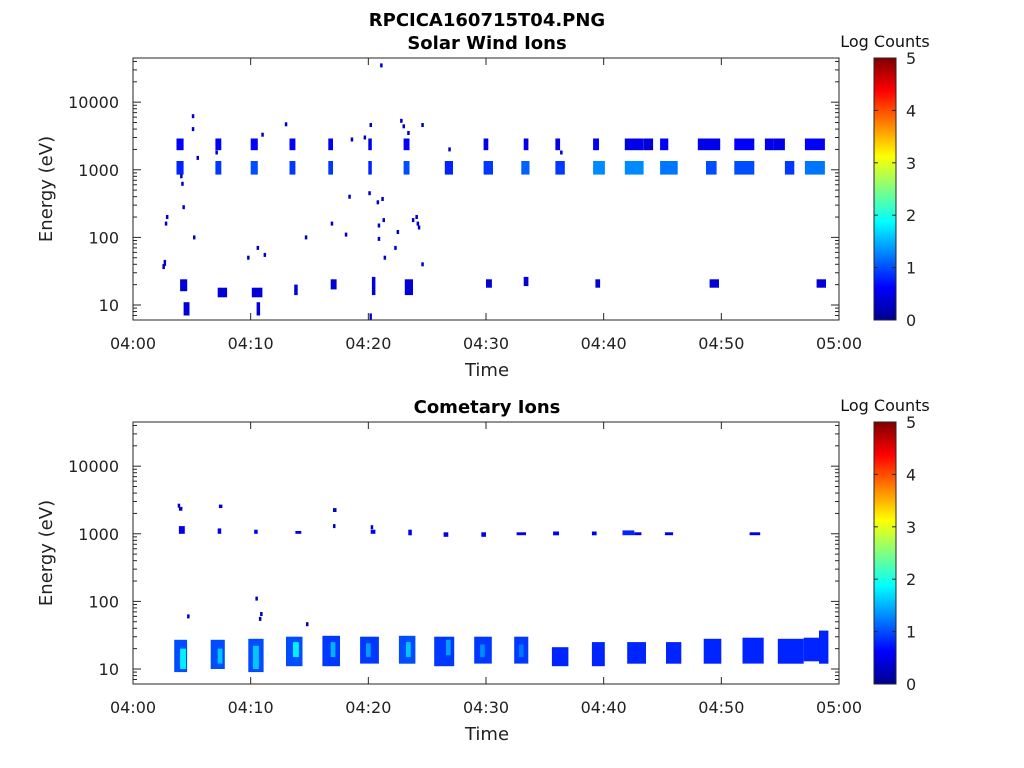  I want to click on colorbar-tick-label: 0, so click(911, 320).